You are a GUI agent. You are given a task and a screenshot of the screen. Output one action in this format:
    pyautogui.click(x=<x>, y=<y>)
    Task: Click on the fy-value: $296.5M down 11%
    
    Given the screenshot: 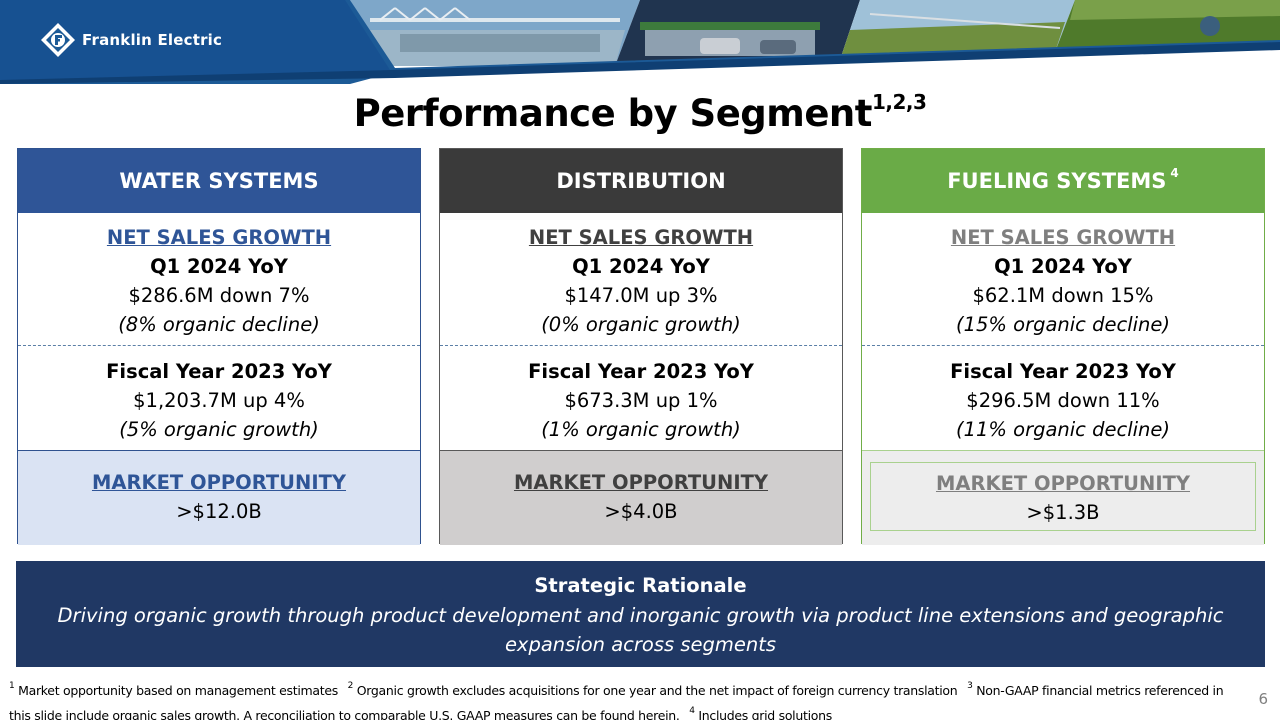 What is the action you would take?
    pyautogui.click(x=1063, y=400)
    